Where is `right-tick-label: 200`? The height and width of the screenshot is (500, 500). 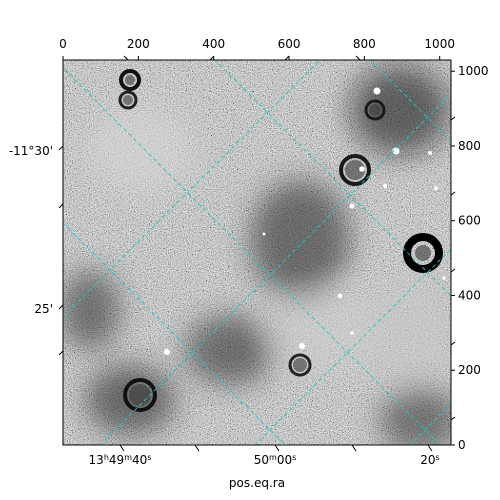
right-tick-label: 200 is located at coordinates (469, 370).